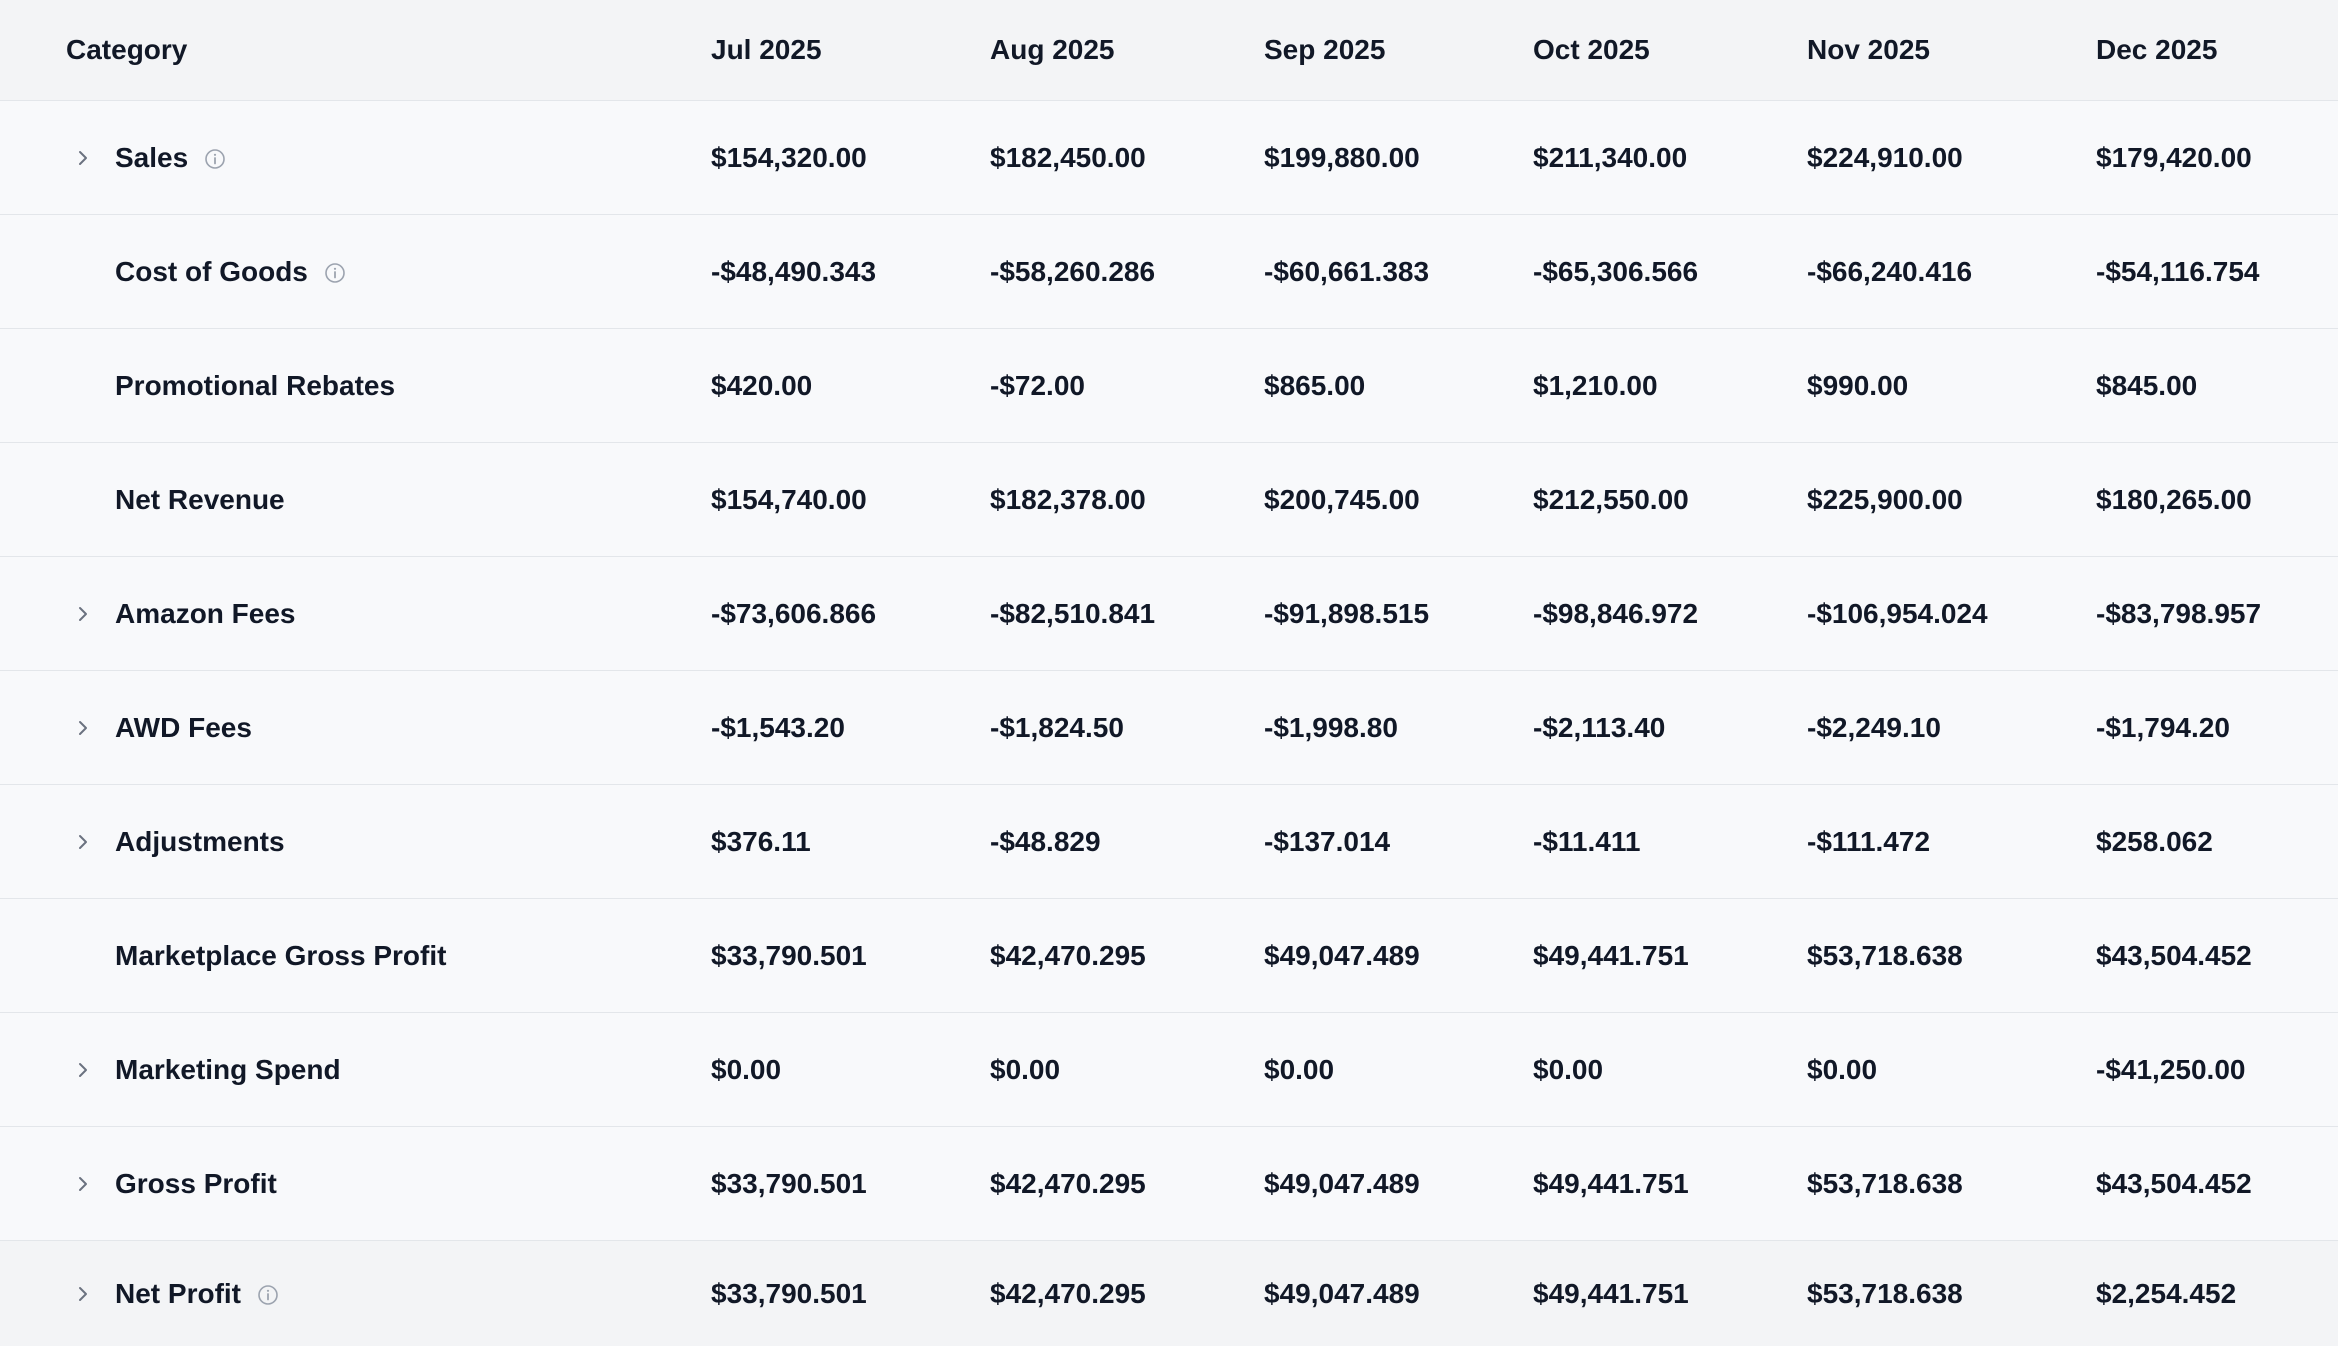 Image resolution: width=2338 pixels, height=1346 pixels. What do you see at coordinates (1342, 1293) in the screenshot?
I see `value-cell: $49,047.489` at bounding box center [1342, 1293].